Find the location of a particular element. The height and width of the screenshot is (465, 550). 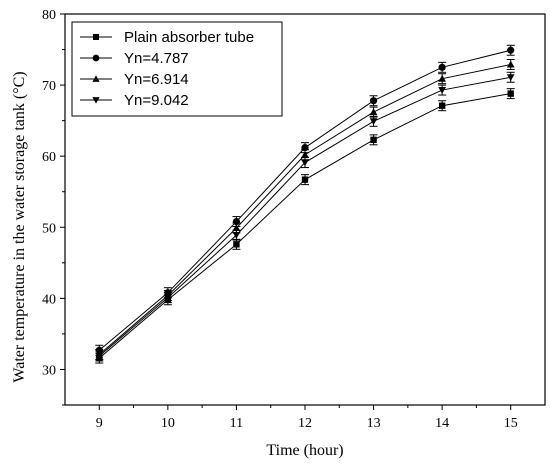

legend-item: Yn=9.042 is located at coordinates (134, 100).